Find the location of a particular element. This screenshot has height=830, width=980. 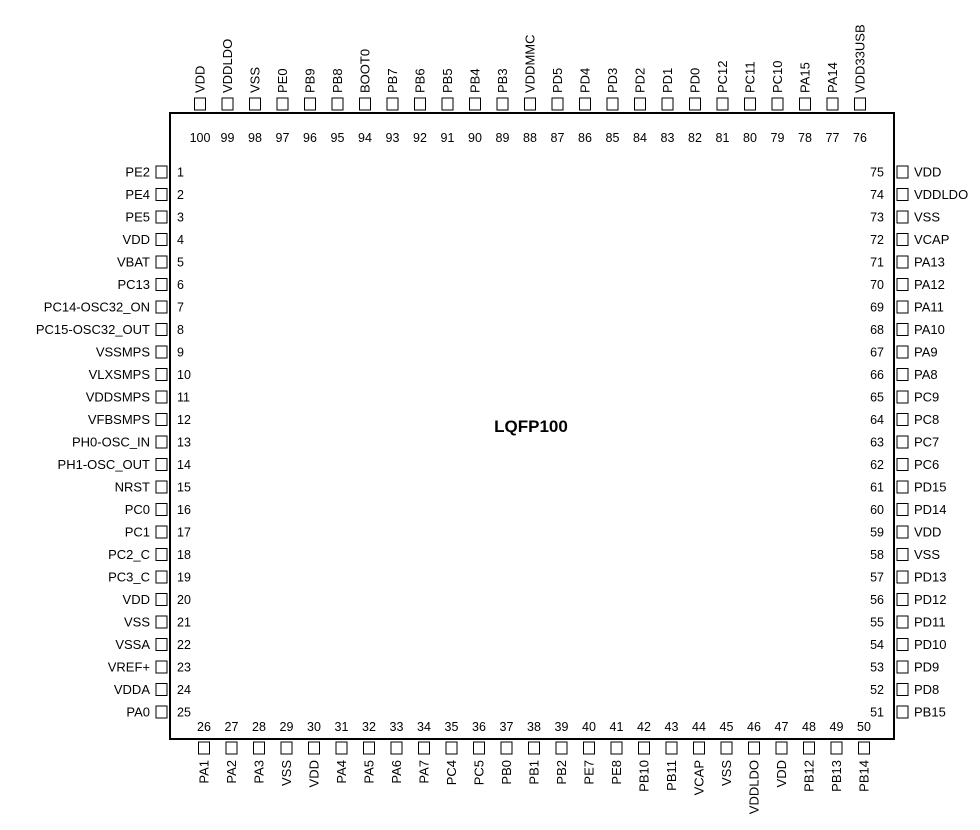

pin-28-name: PA3 is located at coordinates (259, 772).